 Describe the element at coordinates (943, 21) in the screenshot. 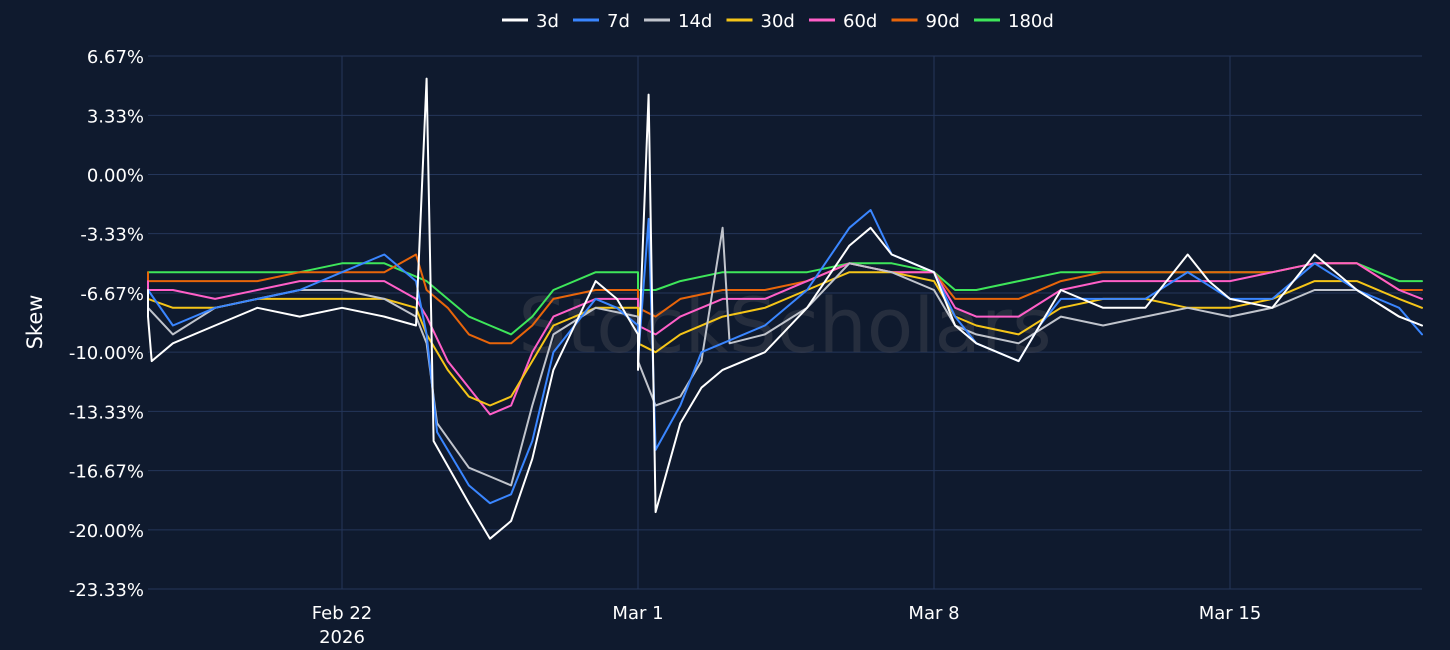

I see `legend-label-90d: 90d` at that location.